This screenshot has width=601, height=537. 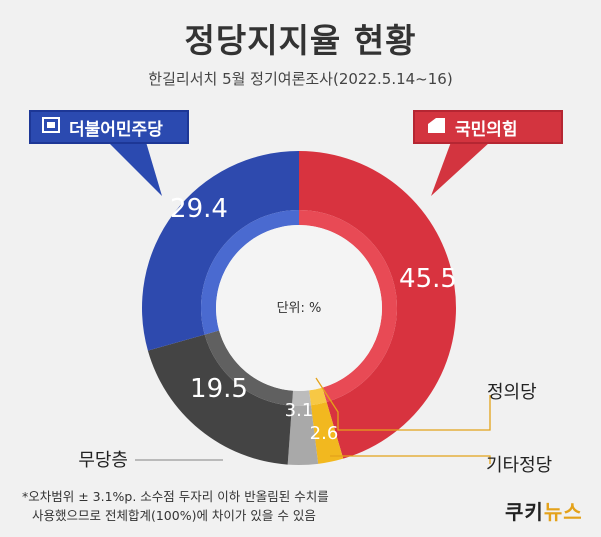 What do you see at coordinates (460, 169) in the screenshot?
I see `ppp-badge-pointer` at bounding box center [460, 169].